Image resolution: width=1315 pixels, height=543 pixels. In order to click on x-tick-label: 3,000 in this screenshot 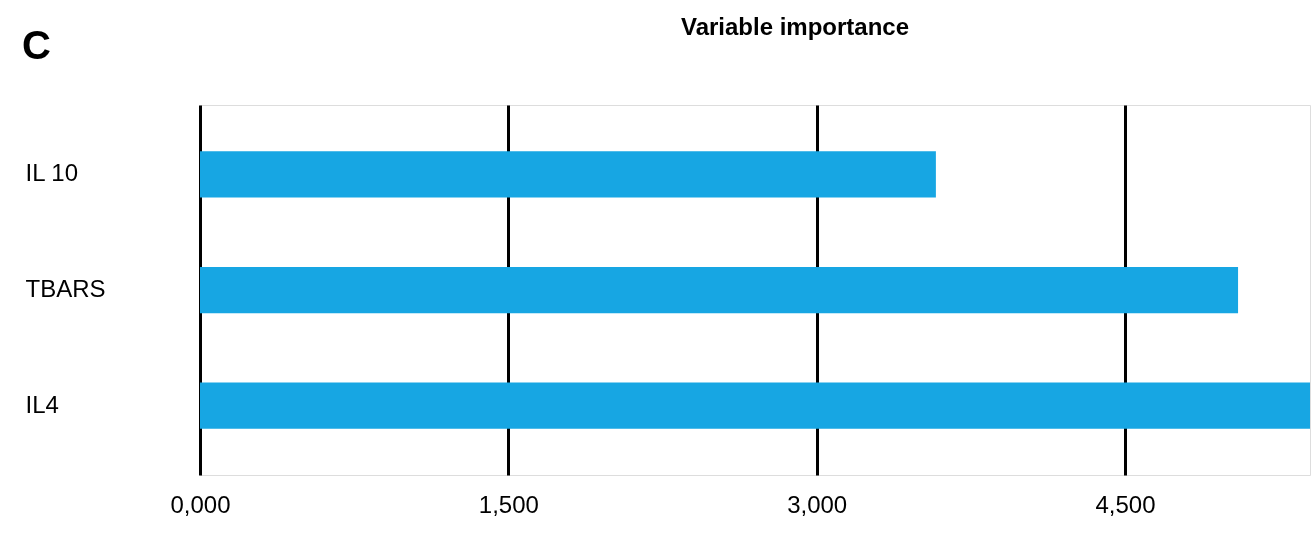, I will do `click(817, 504)`.